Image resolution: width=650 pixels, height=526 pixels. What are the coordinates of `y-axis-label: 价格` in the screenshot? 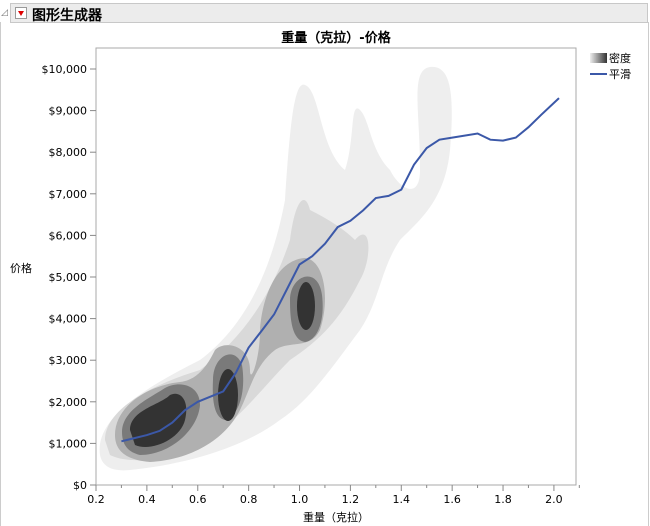 It's located at (21, 268).